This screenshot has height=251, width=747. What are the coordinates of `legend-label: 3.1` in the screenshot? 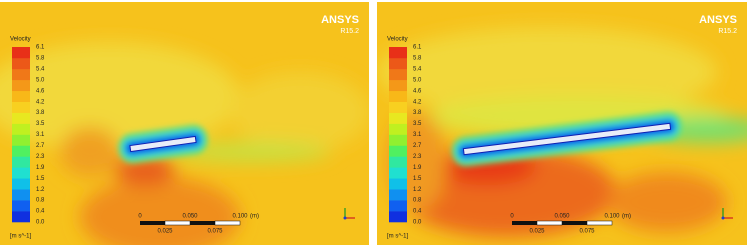 It's located at (417, 135).